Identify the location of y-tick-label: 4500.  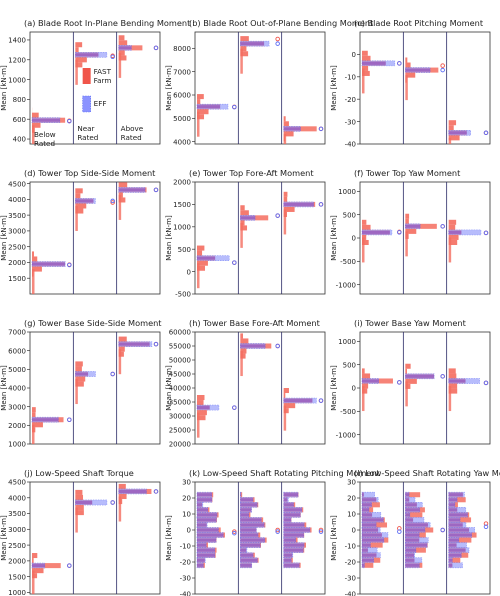
(17, 483).